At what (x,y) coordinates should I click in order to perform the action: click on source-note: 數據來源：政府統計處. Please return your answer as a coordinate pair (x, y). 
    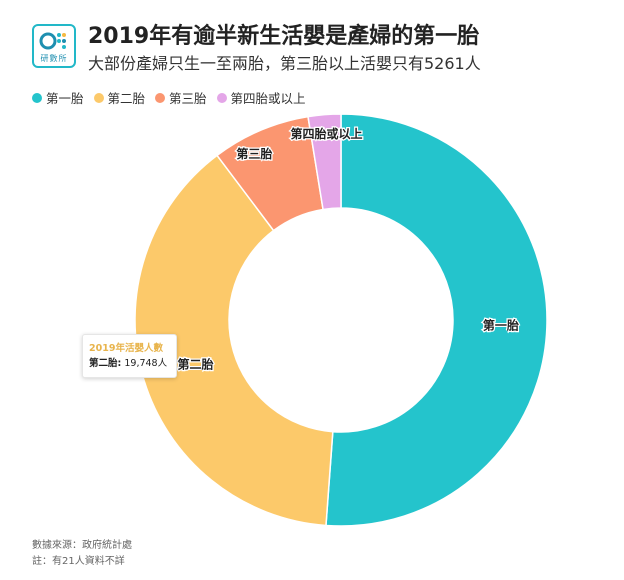
    Looking at the image, I should click on (82, 545).